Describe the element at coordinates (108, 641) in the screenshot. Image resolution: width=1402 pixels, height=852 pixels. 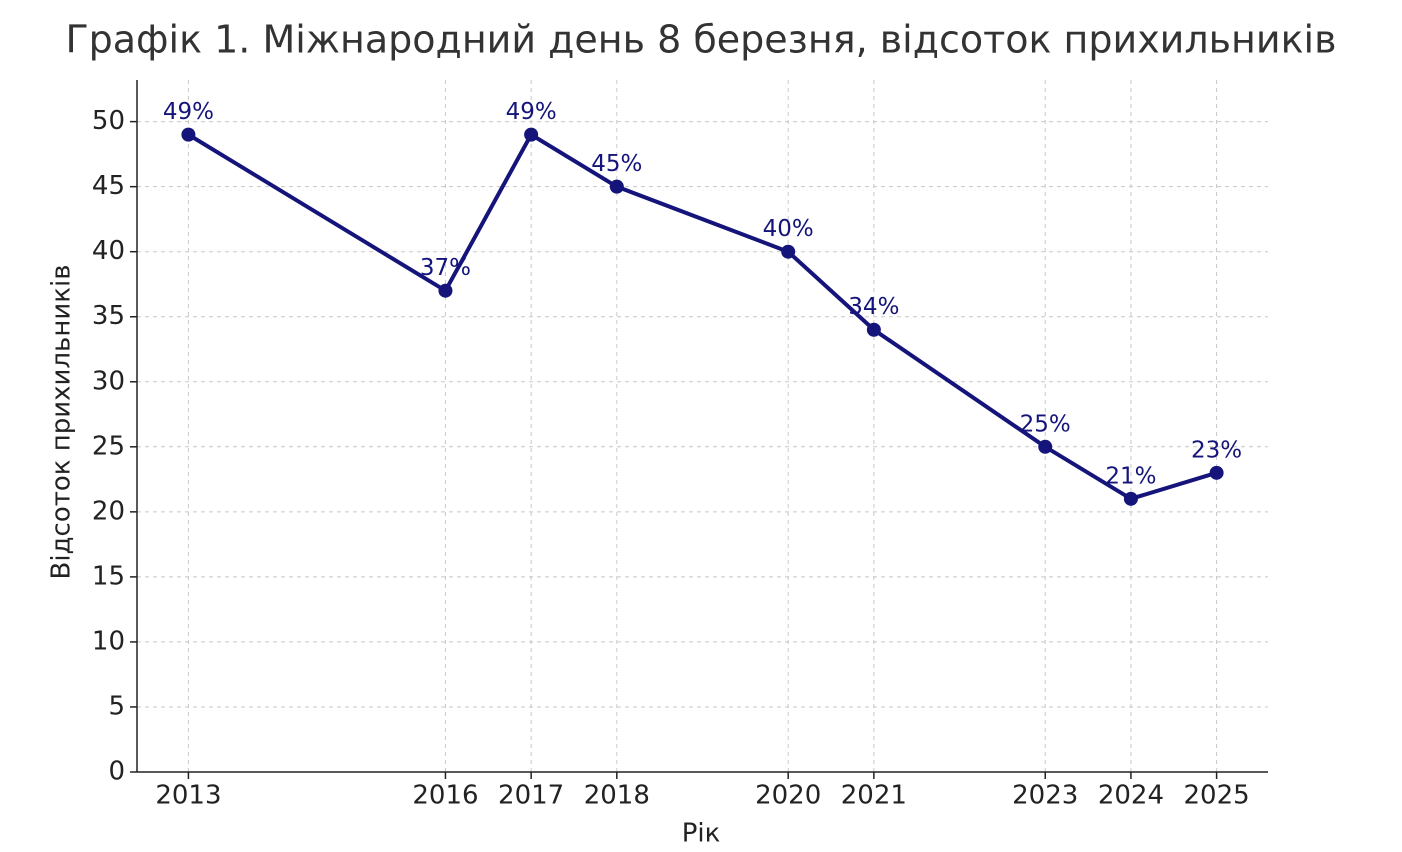
I see `y-tick-label: 10` at that location.